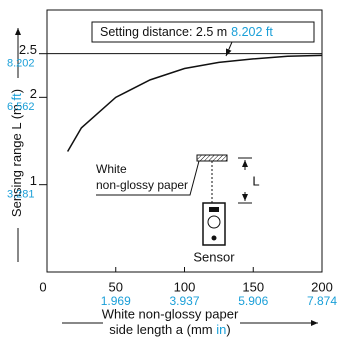  Describe the element at coordinates (111, 169) in the screenshot. I see `paper-label: White` at that location.